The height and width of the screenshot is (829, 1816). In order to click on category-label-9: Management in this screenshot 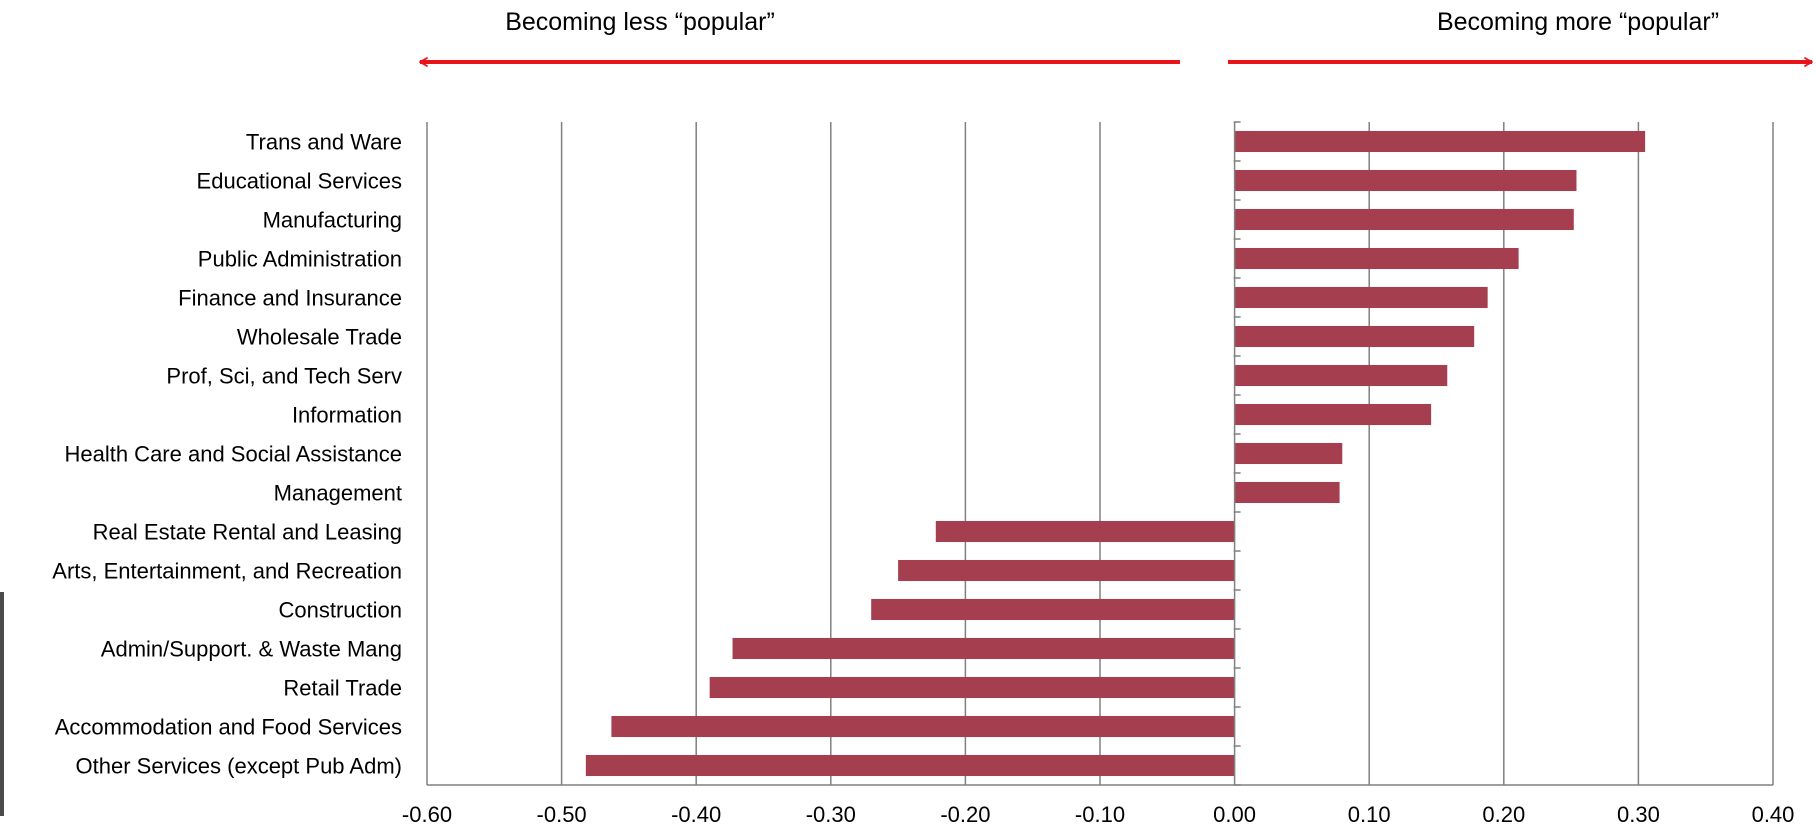, I will do `click(338, 493)`.